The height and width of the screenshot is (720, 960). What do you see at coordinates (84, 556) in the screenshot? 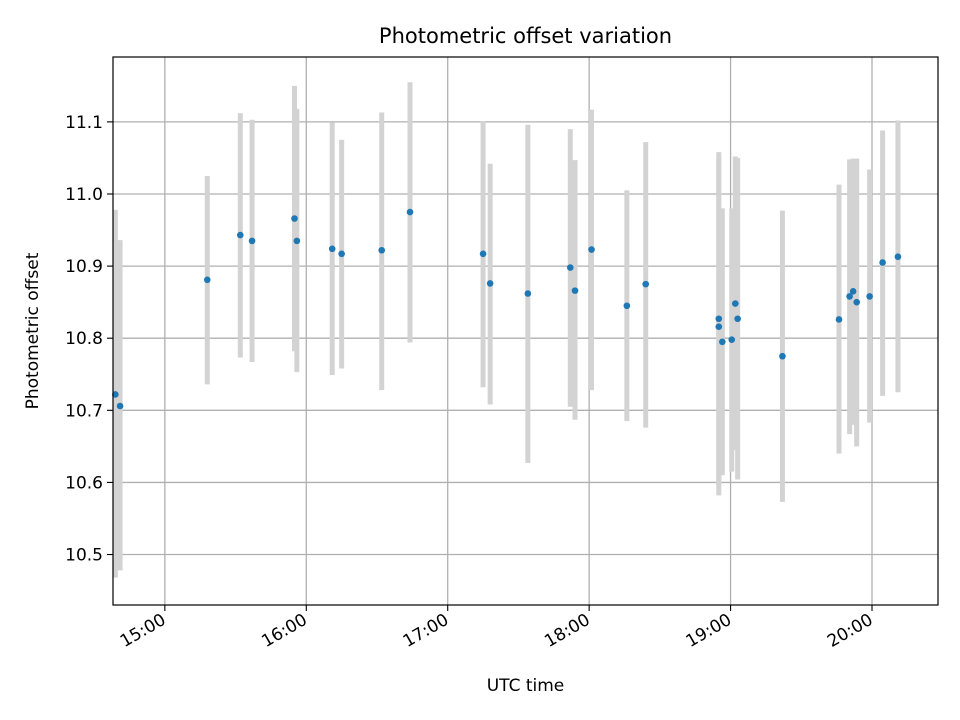
I see `y-tick-label: 10.5` at bounding box center [84, 556].